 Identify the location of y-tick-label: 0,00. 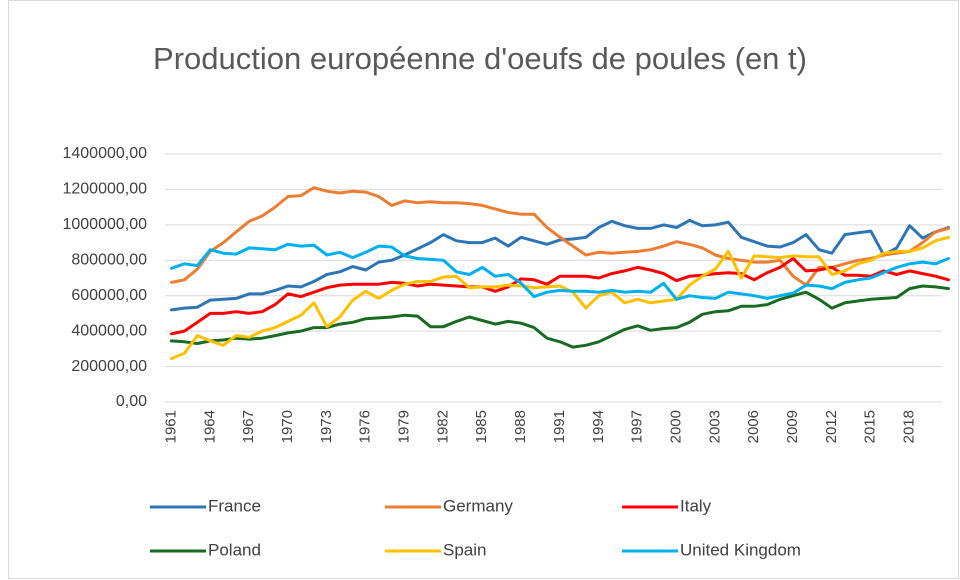
(131, 401).